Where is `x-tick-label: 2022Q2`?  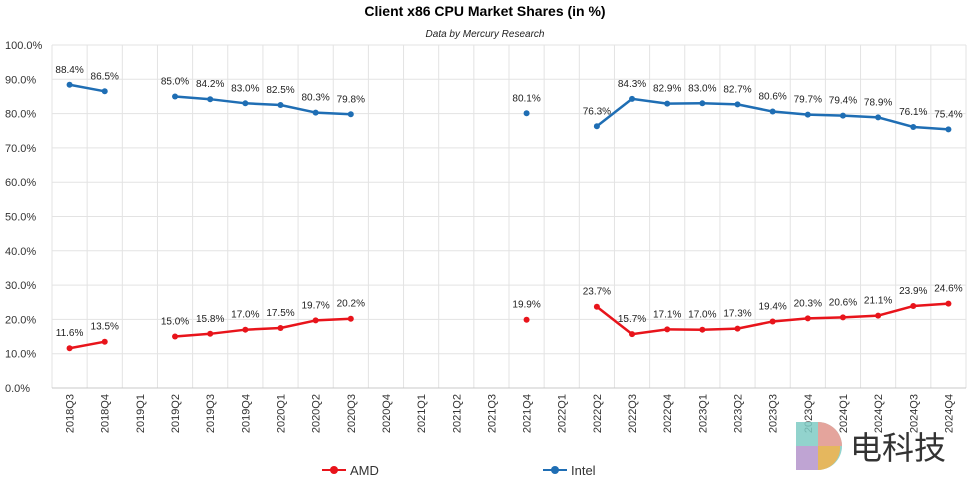 x-tick-label: 2022Q2 is located at coordinates (598, 413).